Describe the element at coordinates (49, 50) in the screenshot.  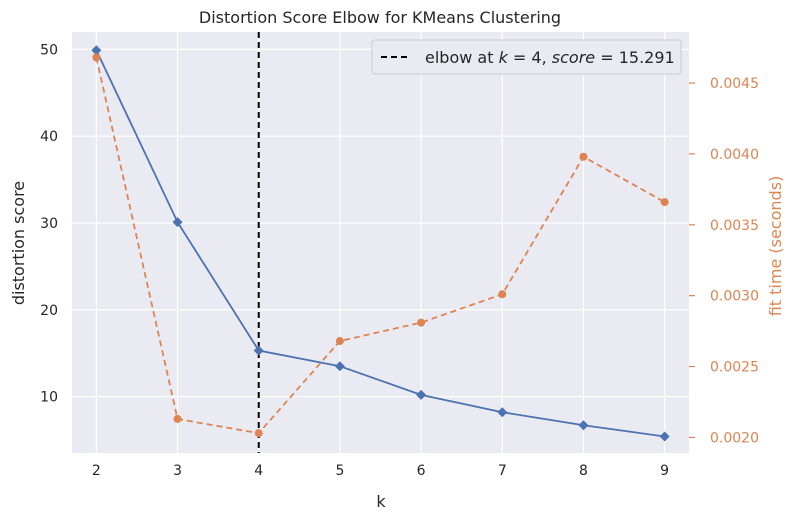
I see `y-tick-label: 50` at that location.